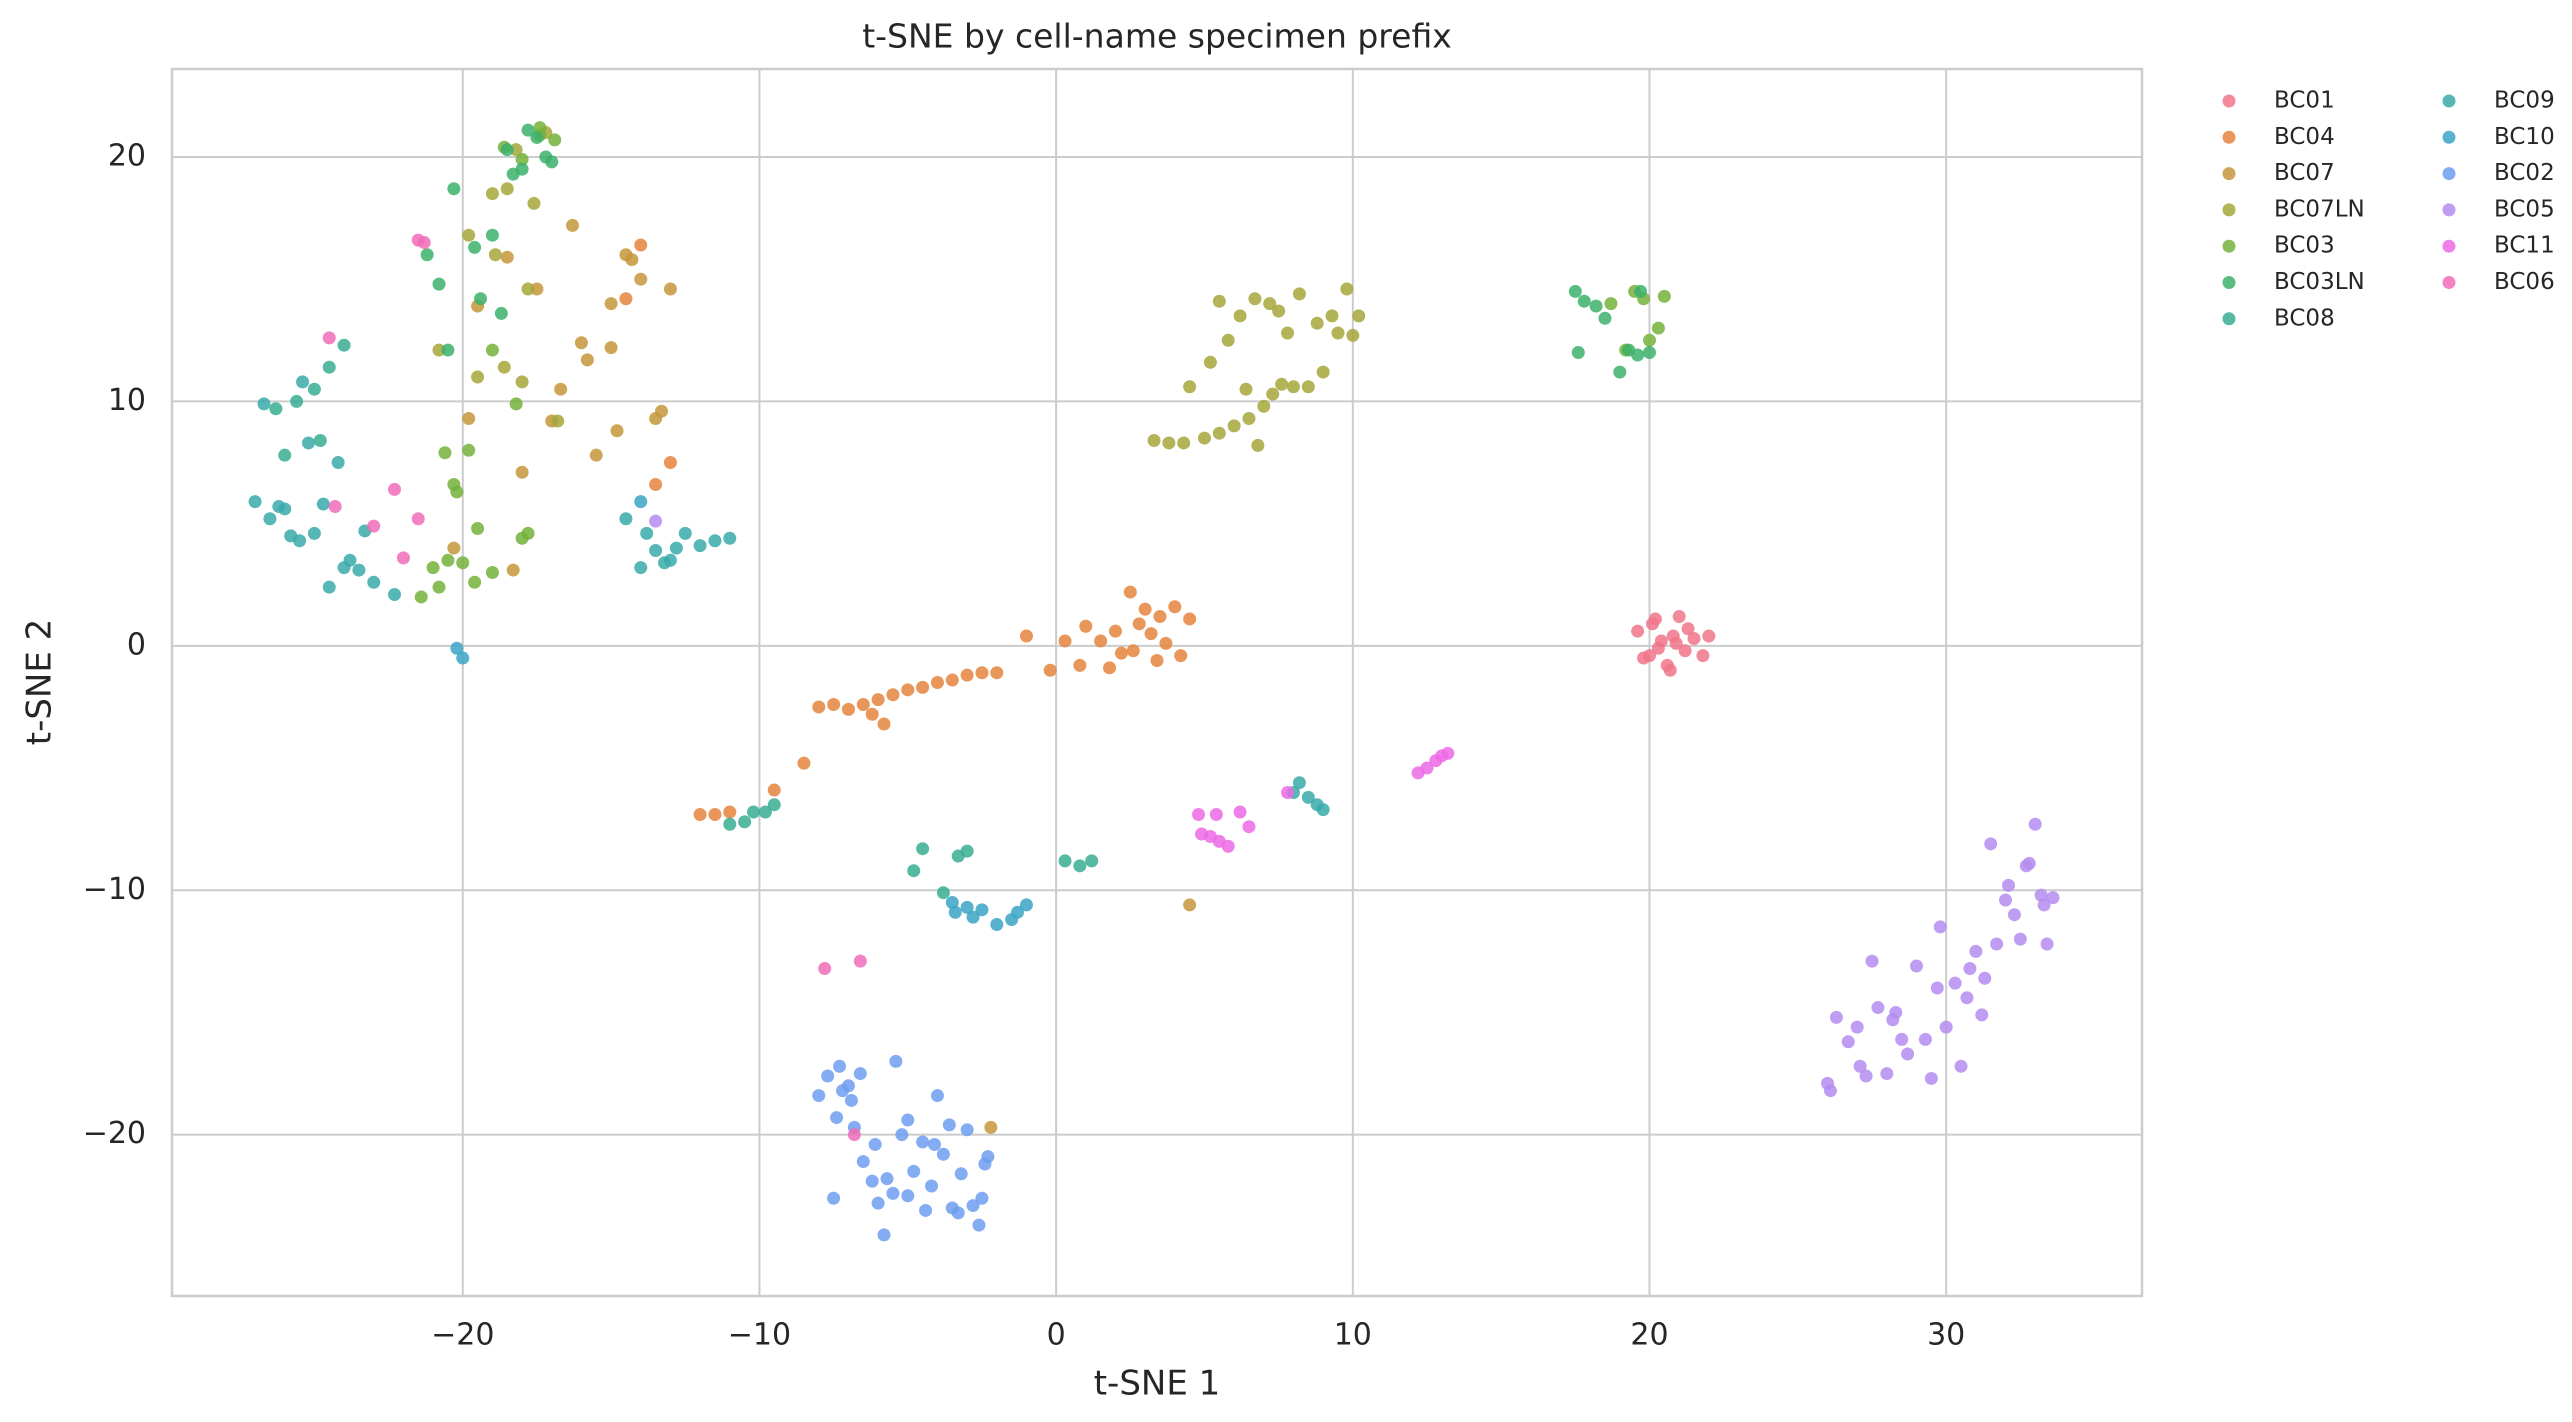  Describe the element at coordinates (127, 400) in the screenshot. I see `y-tick-label: 10` at that location.